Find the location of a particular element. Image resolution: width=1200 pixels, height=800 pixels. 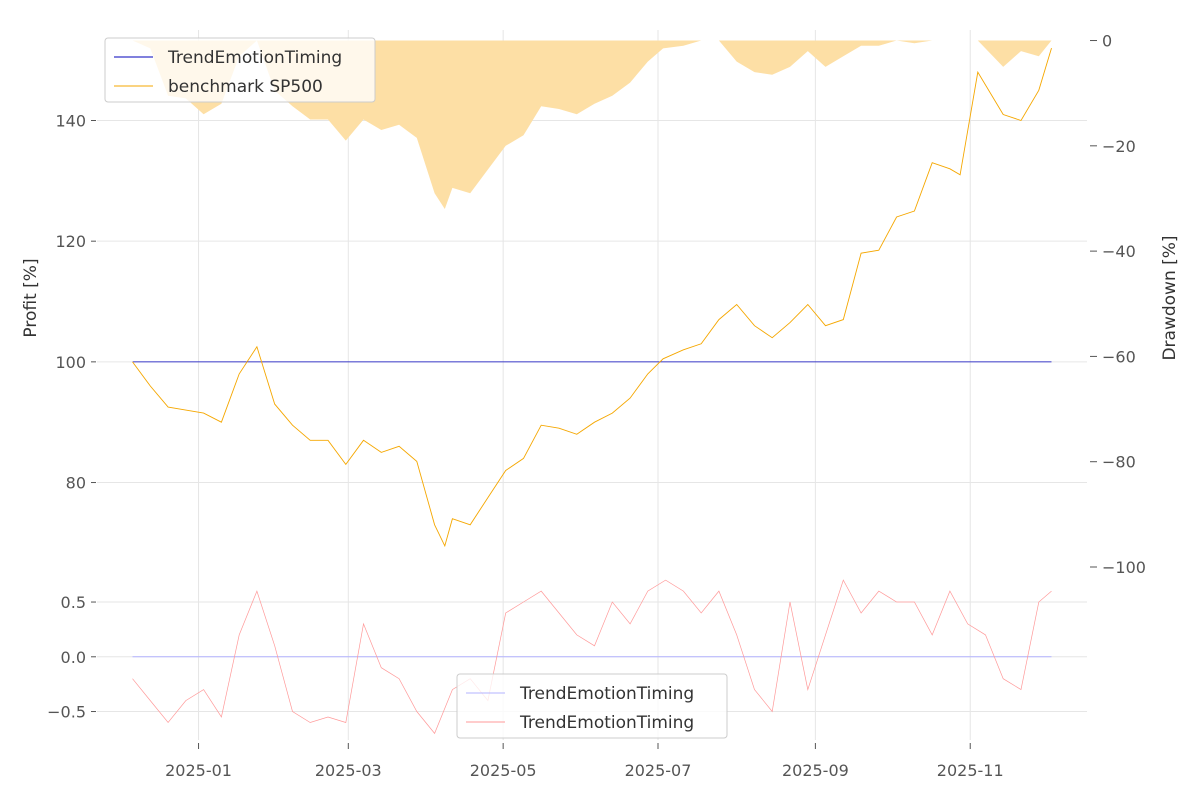

lower-legend: TrendEmotionTiming TrendEmotionTiming is located at coordinates (592, 706).